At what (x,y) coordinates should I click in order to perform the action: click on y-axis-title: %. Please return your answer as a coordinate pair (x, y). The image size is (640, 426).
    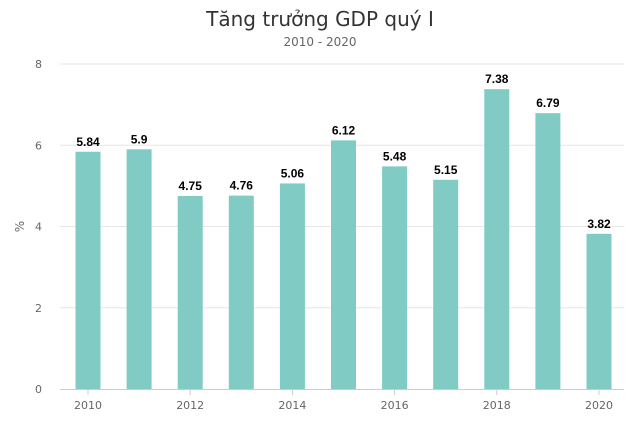
    Looking at the image, I should click on (20, 226).